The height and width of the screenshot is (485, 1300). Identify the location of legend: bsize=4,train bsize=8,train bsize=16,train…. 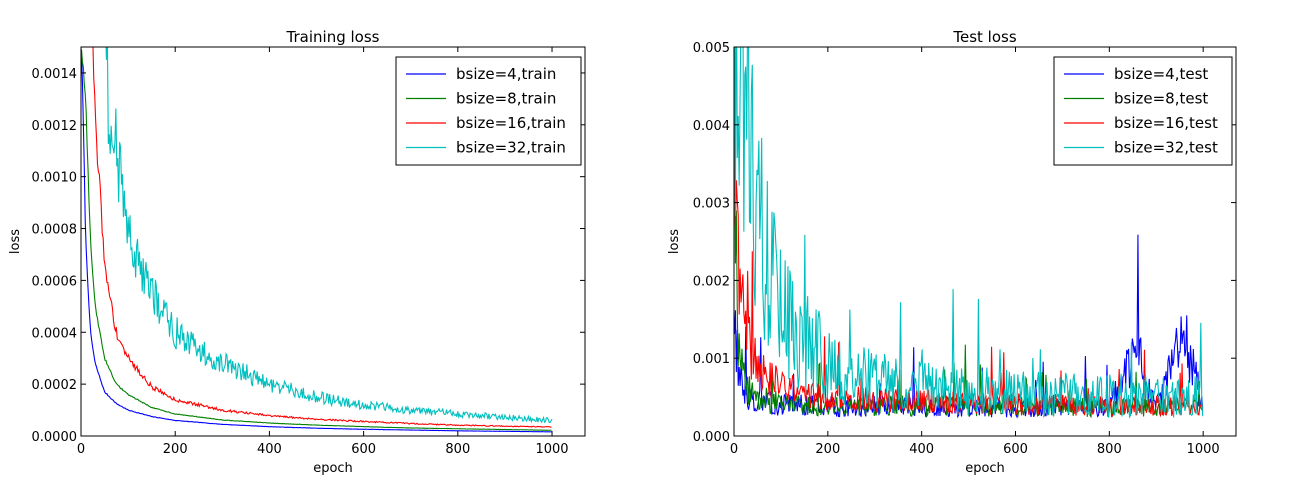
(488, 111).